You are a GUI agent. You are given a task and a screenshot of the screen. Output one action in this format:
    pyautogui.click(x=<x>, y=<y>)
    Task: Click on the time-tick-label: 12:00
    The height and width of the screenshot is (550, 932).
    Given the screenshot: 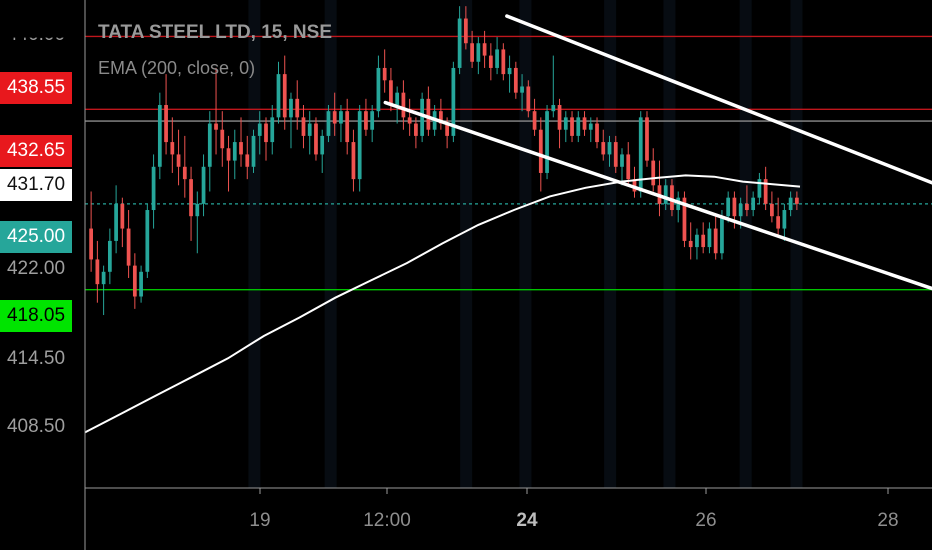 What is the action you would take?
    pyautogui.click(x=387, y=520)
    